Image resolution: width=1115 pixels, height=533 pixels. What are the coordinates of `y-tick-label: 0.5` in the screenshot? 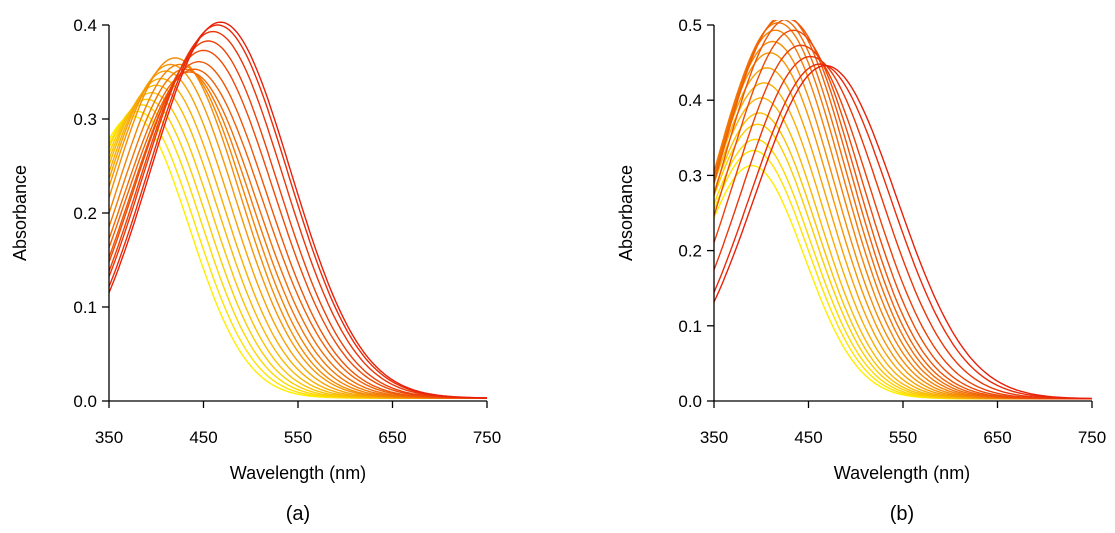 It's located at (690, 25).